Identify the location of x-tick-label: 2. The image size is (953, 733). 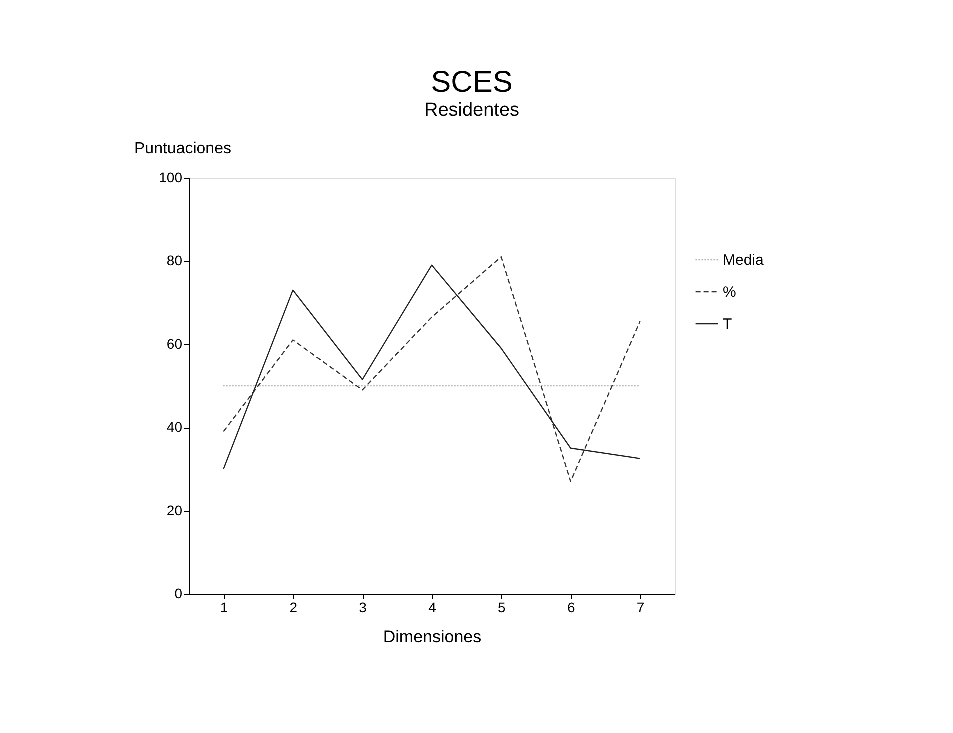
(294, 608).